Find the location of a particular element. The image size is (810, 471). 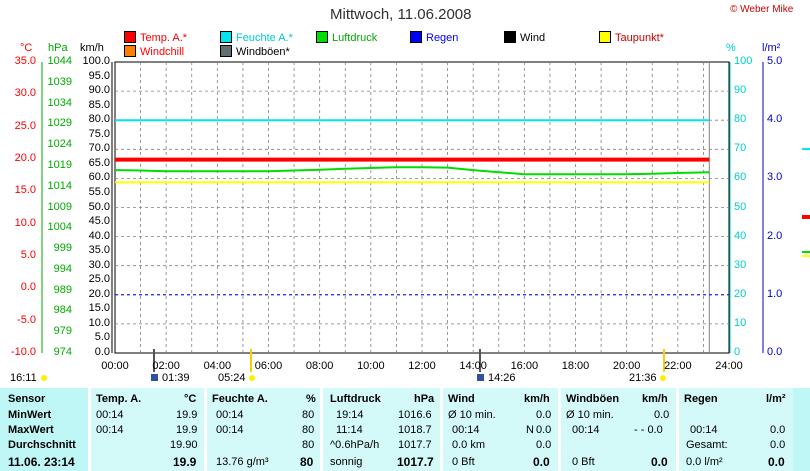

pressure-tick-label: 1019 is located at coordinates (59, 164).